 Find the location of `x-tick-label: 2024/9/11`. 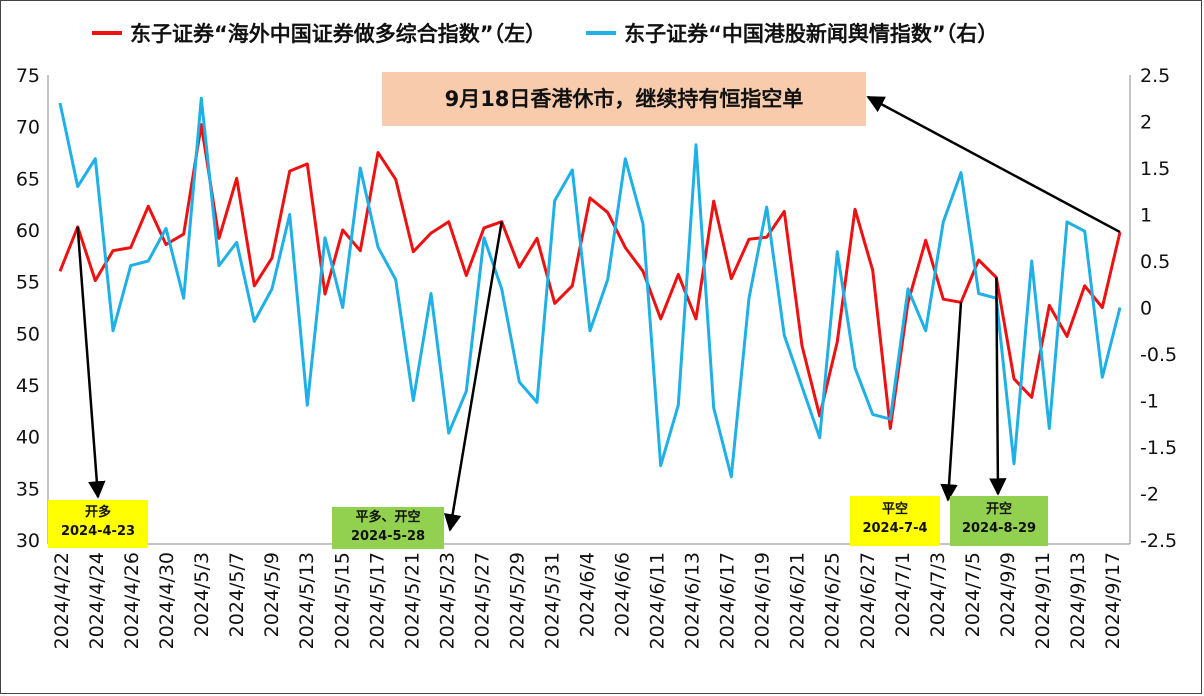

x-tick-label: 2024/9/11 is located at coordinates (1043, 600).